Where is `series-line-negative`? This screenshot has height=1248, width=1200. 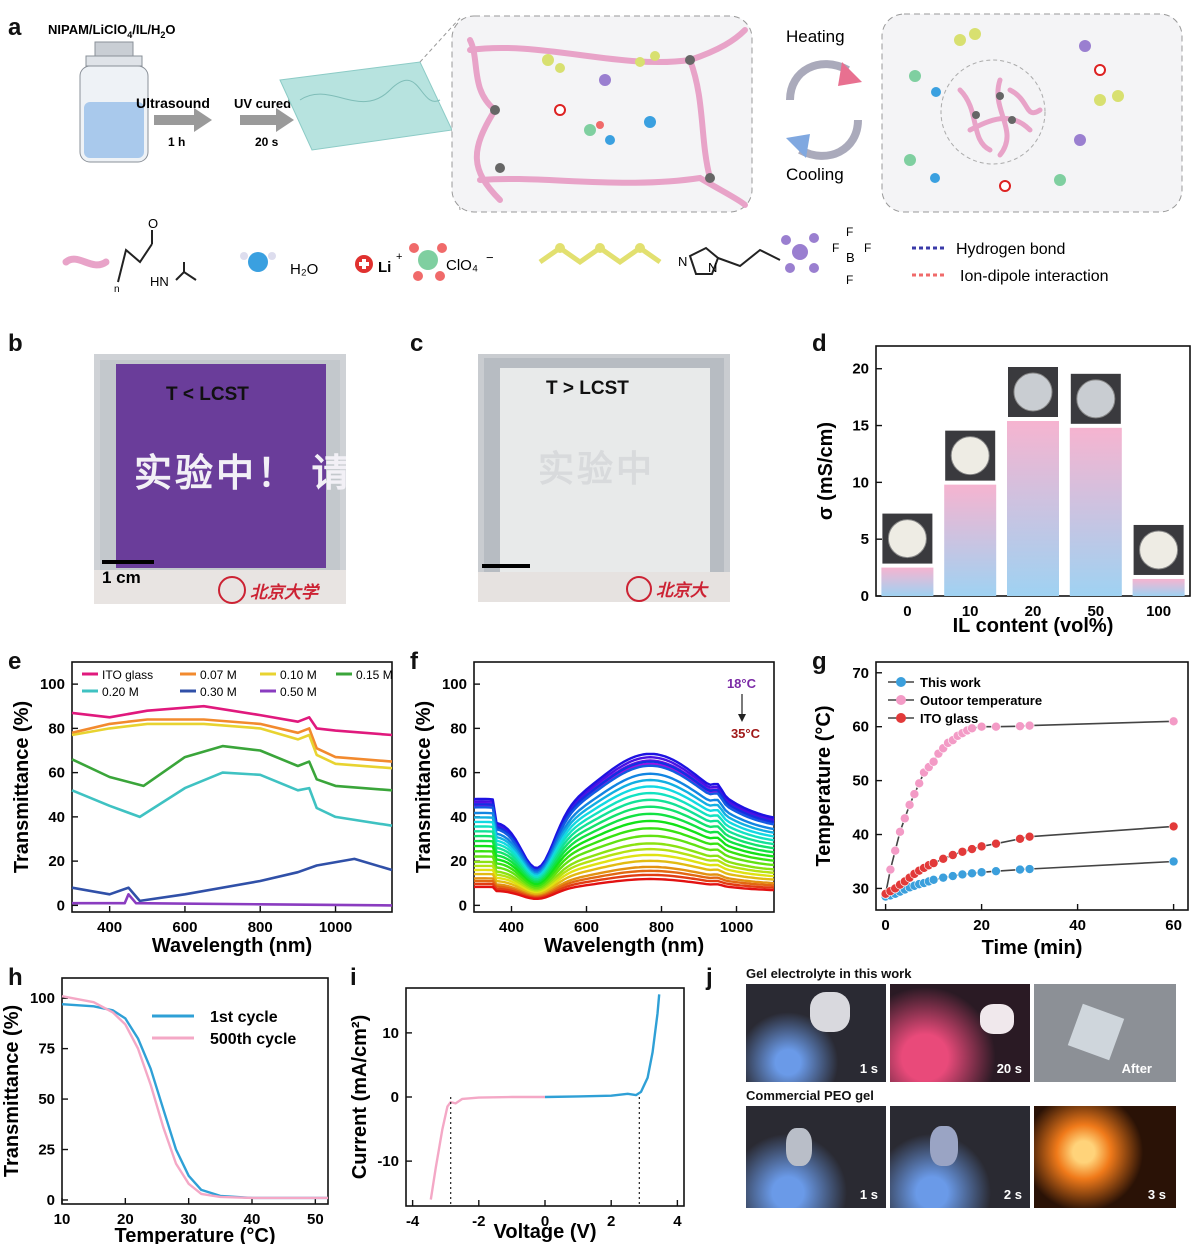
series-line-negative is located at coordinates (487, 1147).